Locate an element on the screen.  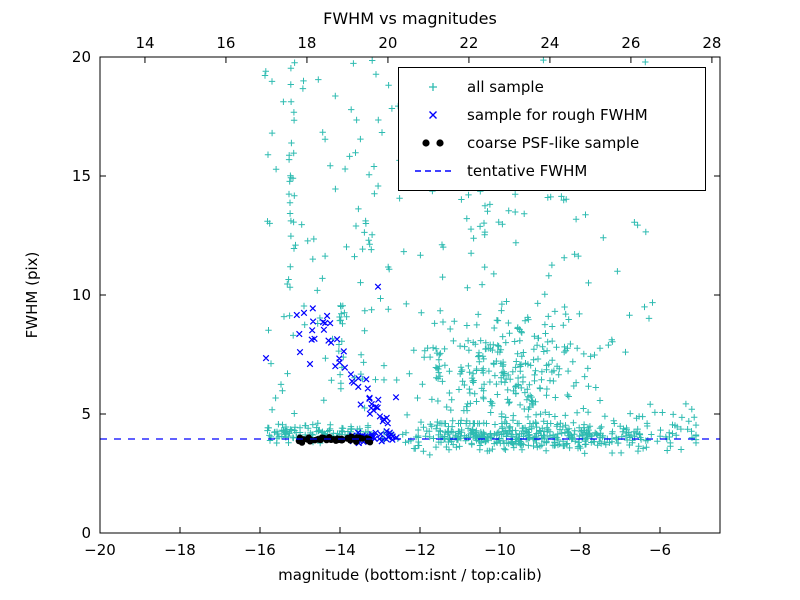
svg-text: −12 is located at coordinates (420, 550).